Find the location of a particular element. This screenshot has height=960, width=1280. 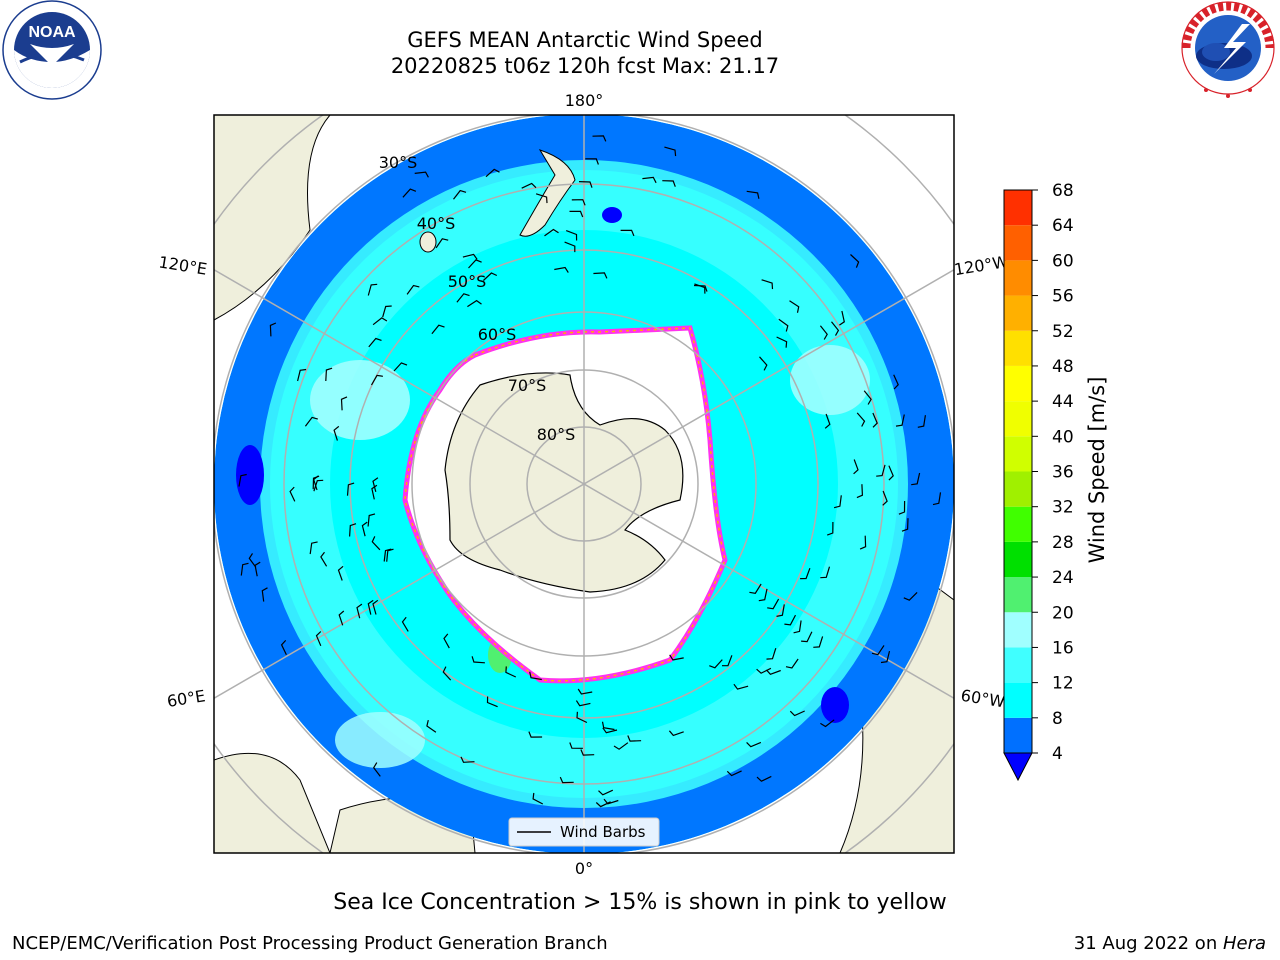

new-zealand-land is located at coordinates (547, 193).